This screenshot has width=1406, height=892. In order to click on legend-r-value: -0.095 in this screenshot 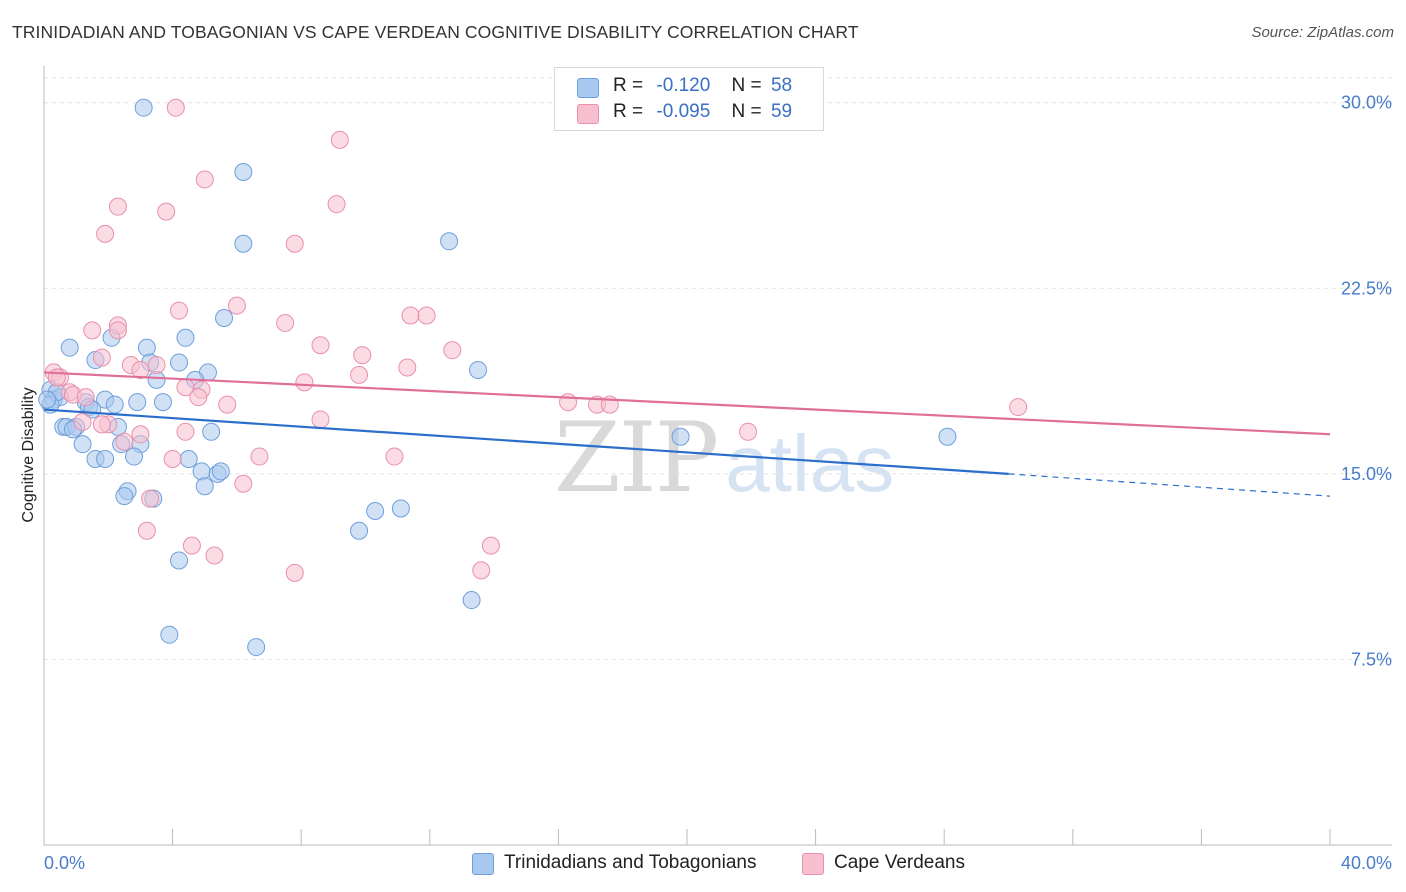, I will do `click(683, 111)`.